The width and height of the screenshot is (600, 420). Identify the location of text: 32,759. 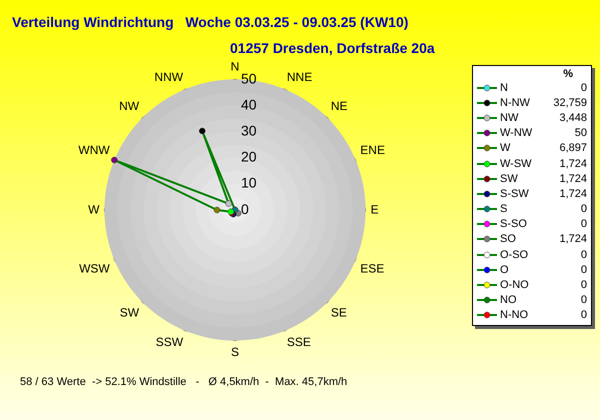
(570, 102).